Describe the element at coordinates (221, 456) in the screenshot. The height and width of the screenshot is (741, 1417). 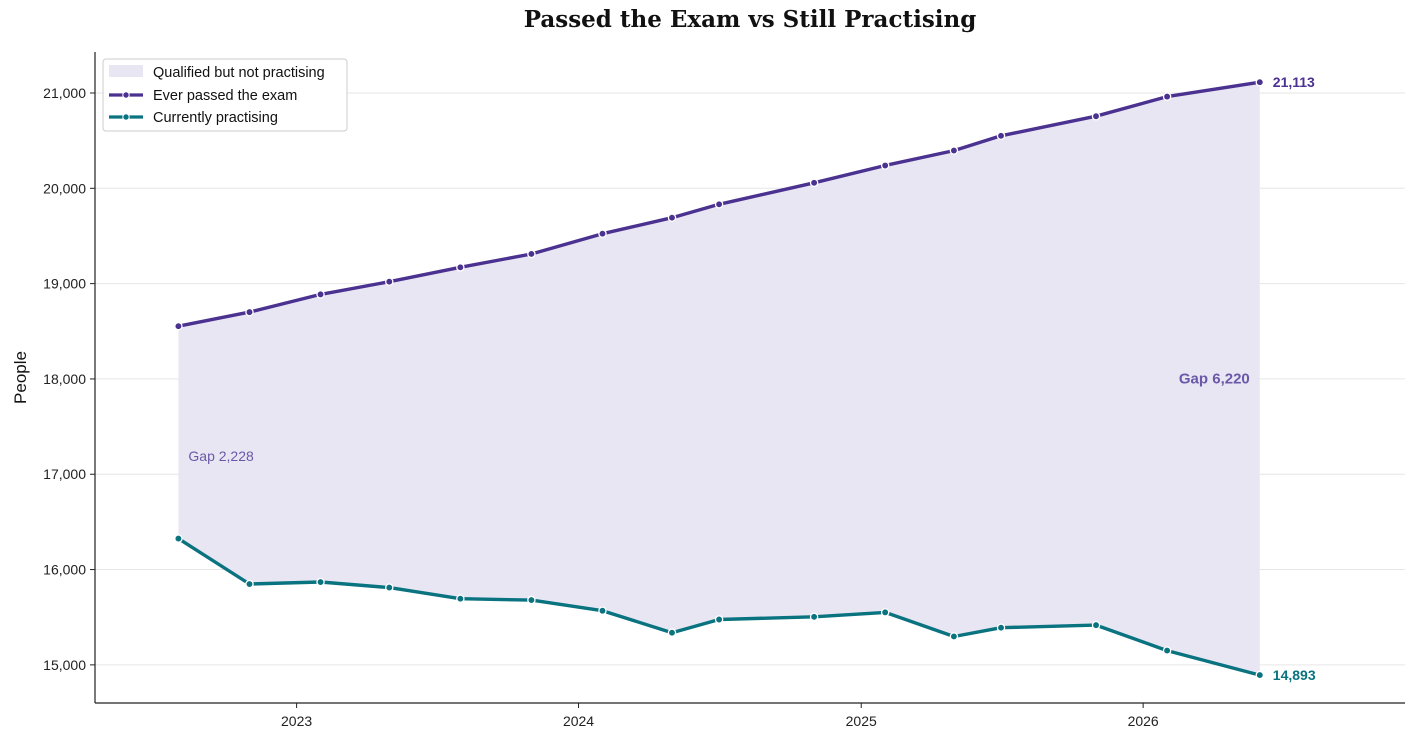
I see `start-gap-label: Gap 2,228` at that location.